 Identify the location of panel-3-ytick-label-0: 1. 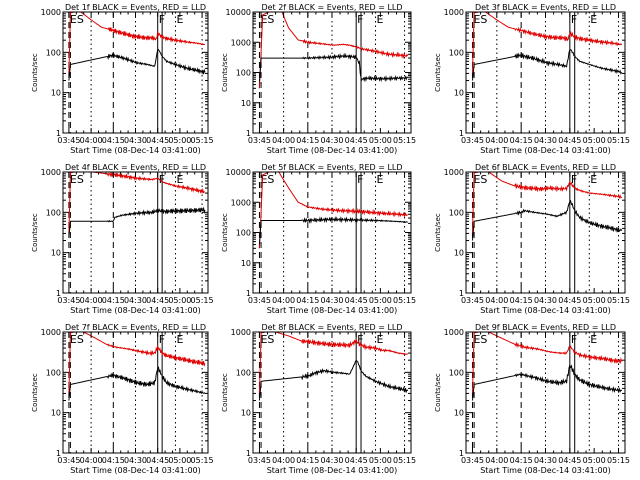
(461, 133).